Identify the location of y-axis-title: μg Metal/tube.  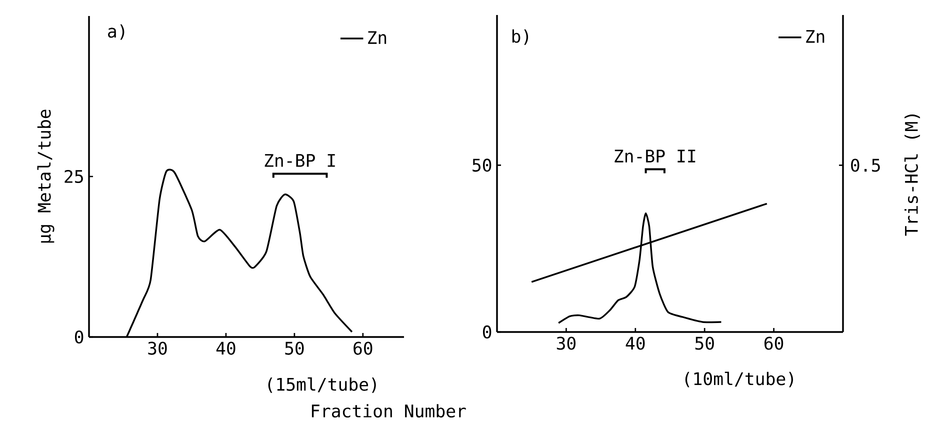
(45, 176).